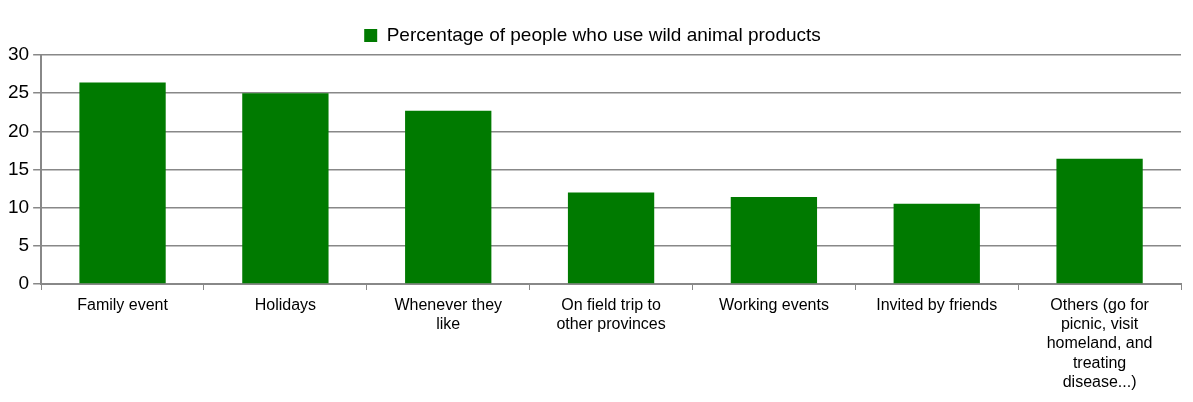  Describe the element at coordinates (773, 305) in the screenshot. I see `x-tick-label: Working events` at that location.